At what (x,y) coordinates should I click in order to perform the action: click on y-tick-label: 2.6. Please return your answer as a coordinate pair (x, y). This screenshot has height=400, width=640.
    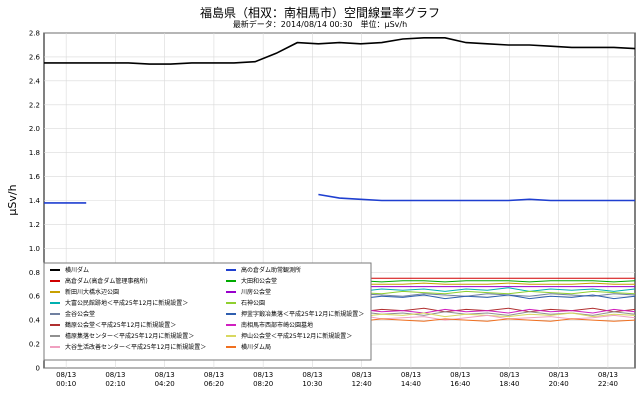
    Looking at the image, I should click on (35, 57).